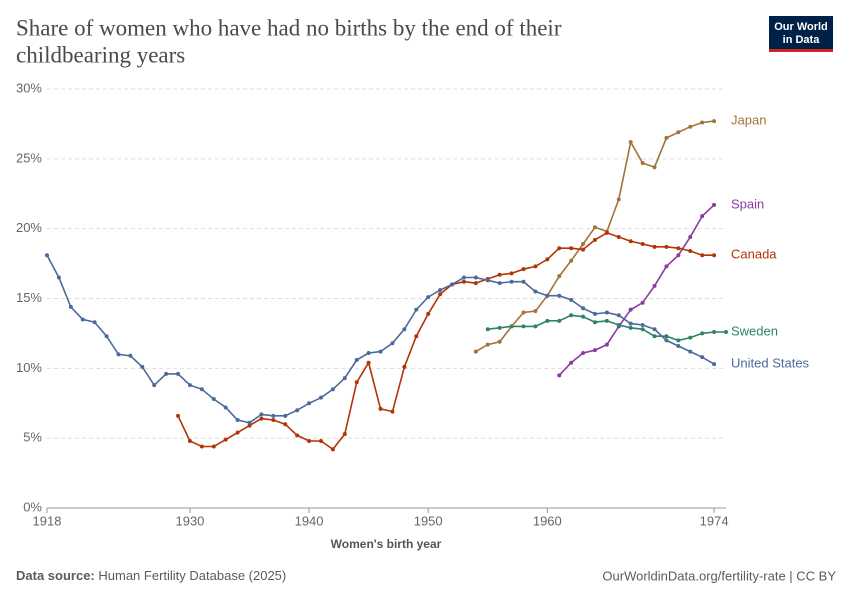 This screenshot has width=850, height=600. What do you see at coordinates (100, 54) in the screenshot?
I see `chart-title: childbearing years` at bounding box center [100, 54].